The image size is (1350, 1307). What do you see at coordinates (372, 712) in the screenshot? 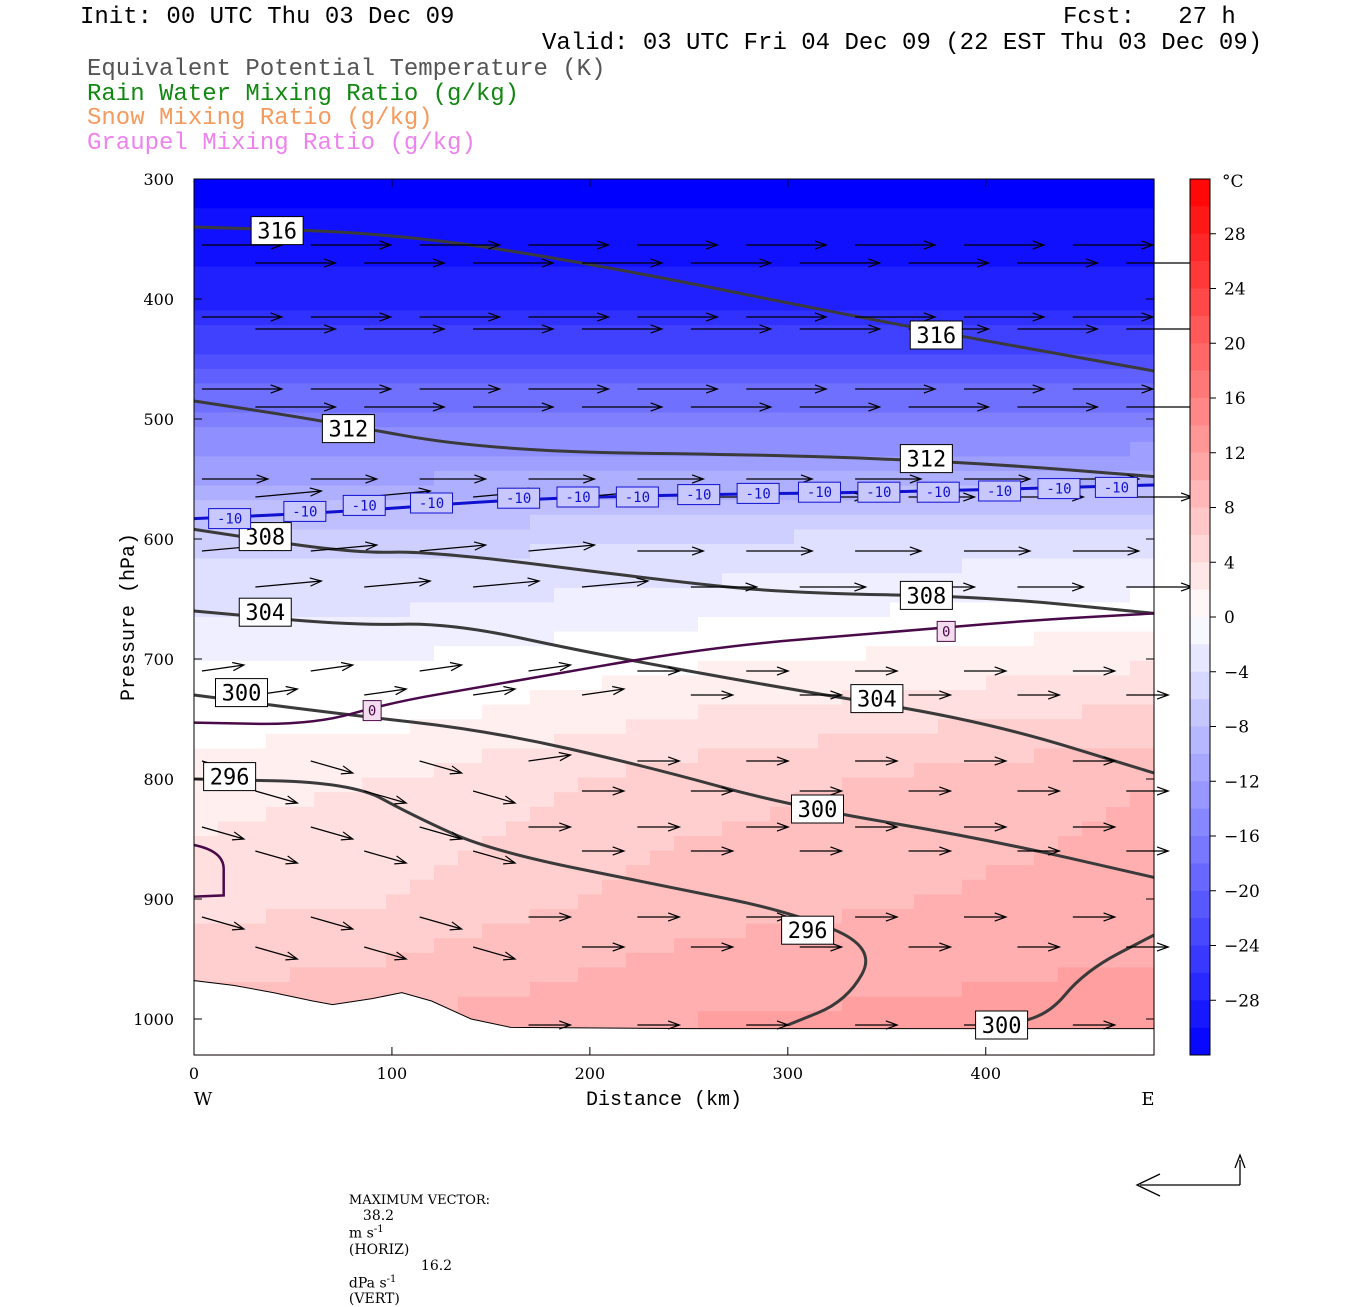
I see `isotherm-zero-label: 0` at bounding box center [372, 712].